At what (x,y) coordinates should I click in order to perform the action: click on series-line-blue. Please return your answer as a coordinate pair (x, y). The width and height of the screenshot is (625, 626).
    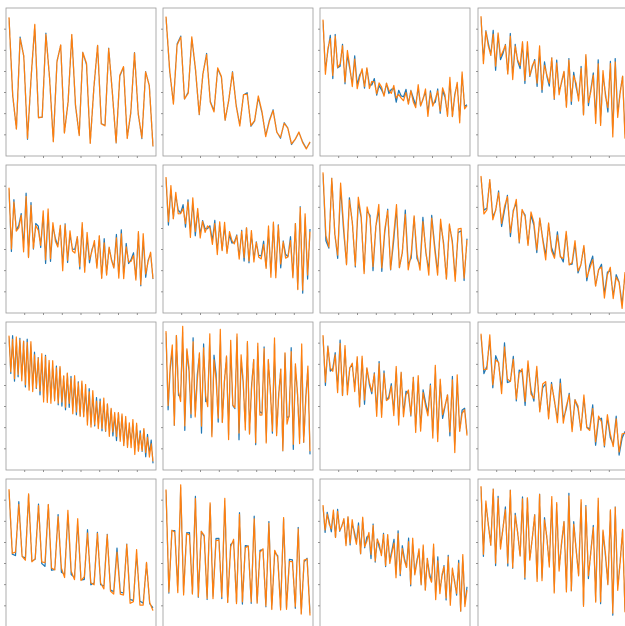
    Looking at the image, I should click on (552, 240).